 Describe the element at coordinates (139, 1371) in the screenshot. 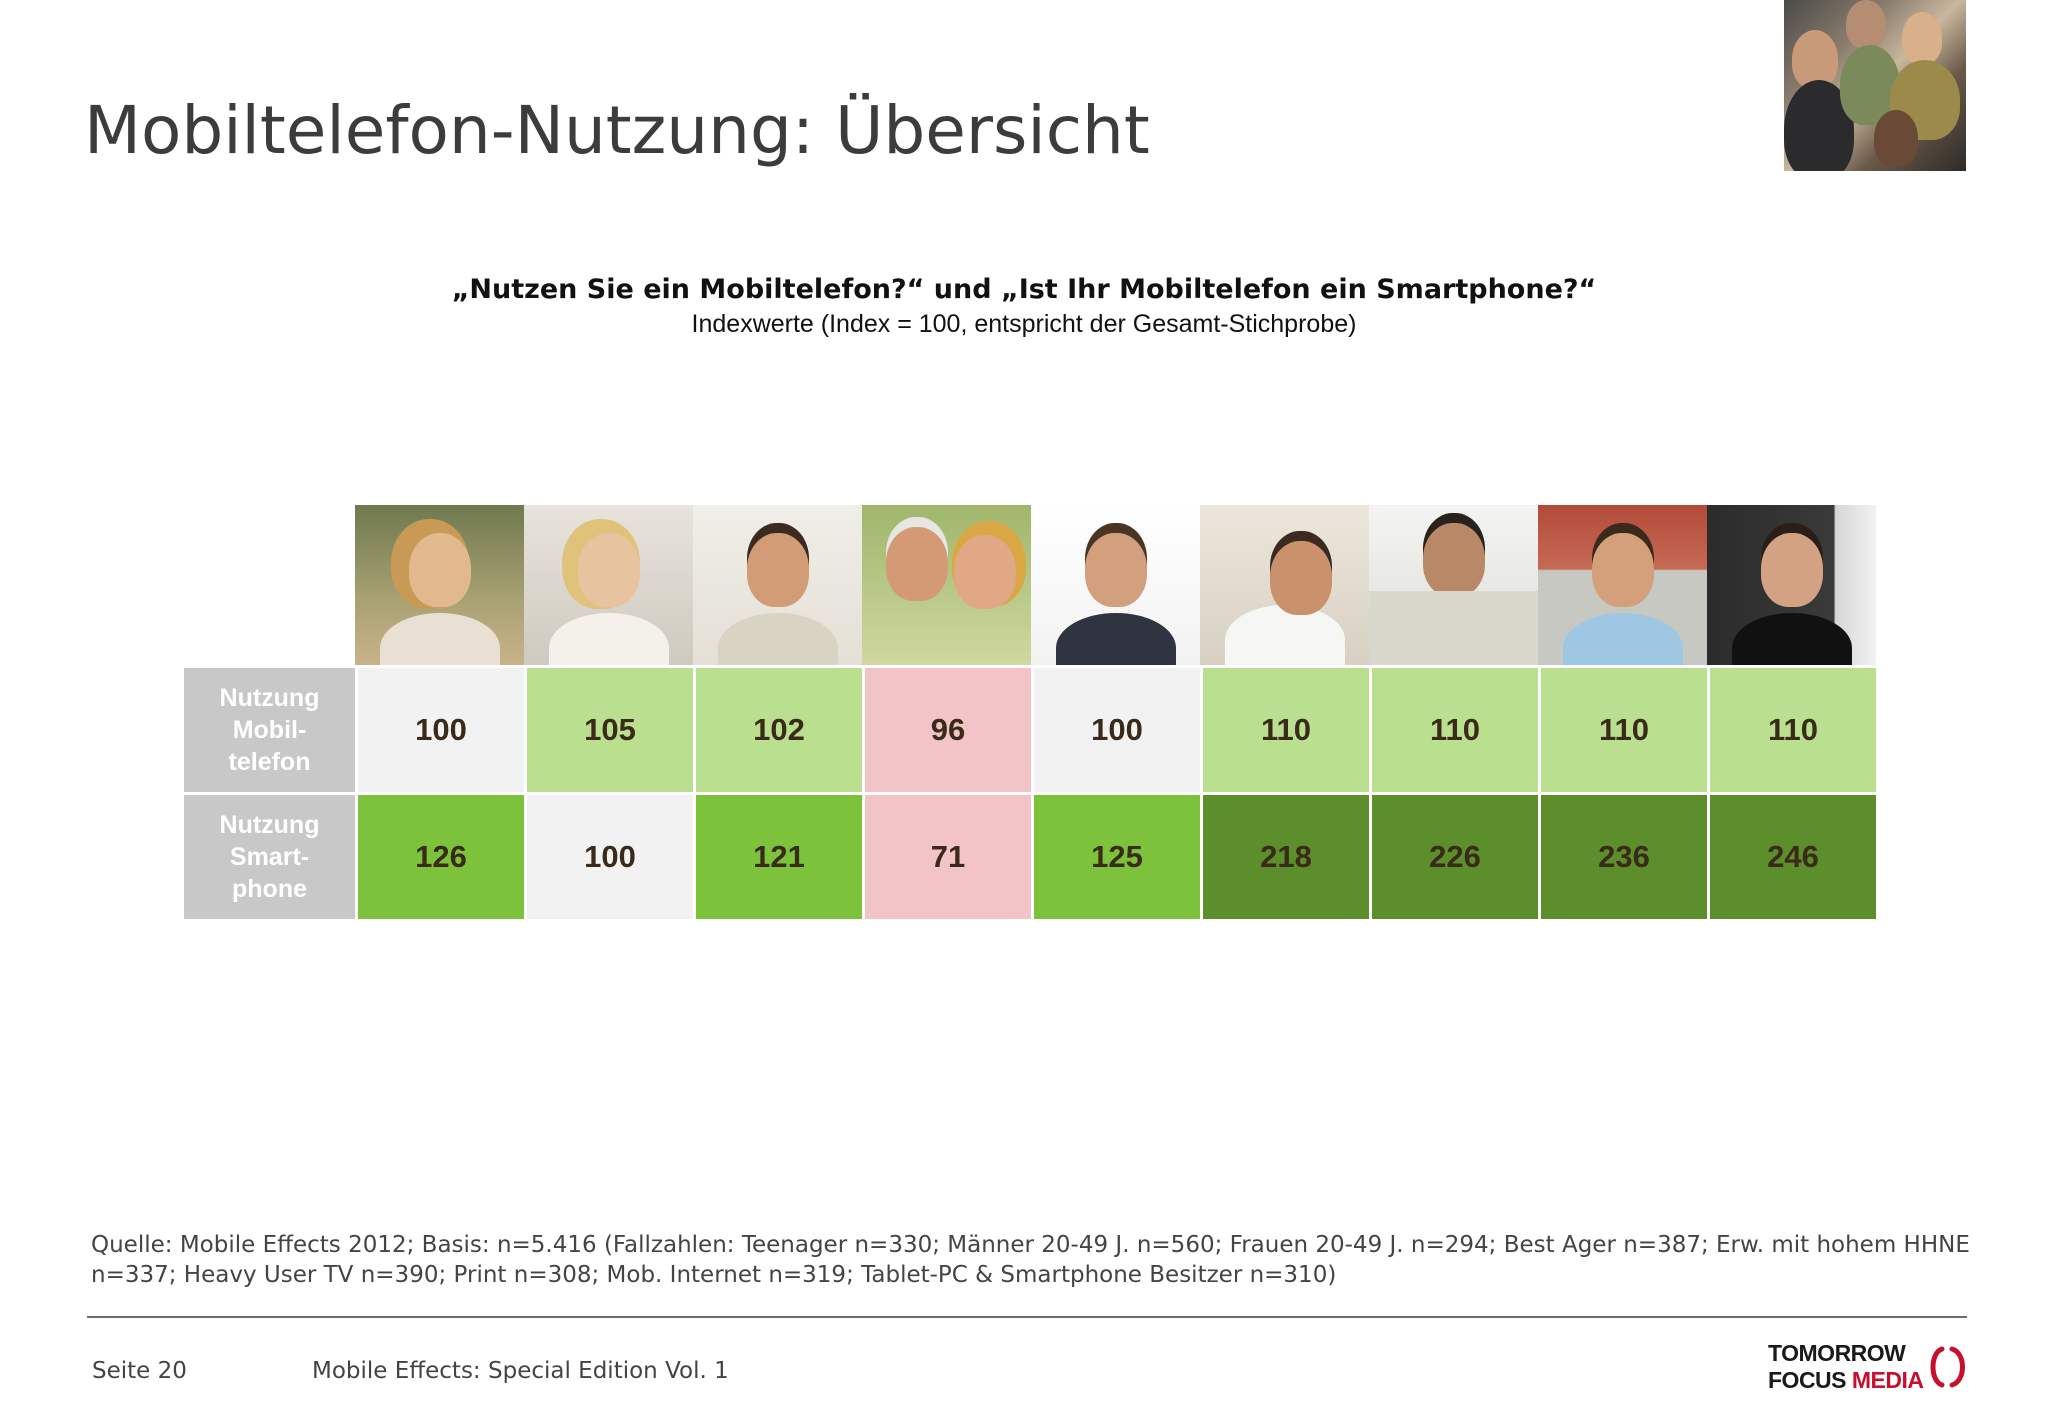

I see `page-number: Seite 20` at that location.